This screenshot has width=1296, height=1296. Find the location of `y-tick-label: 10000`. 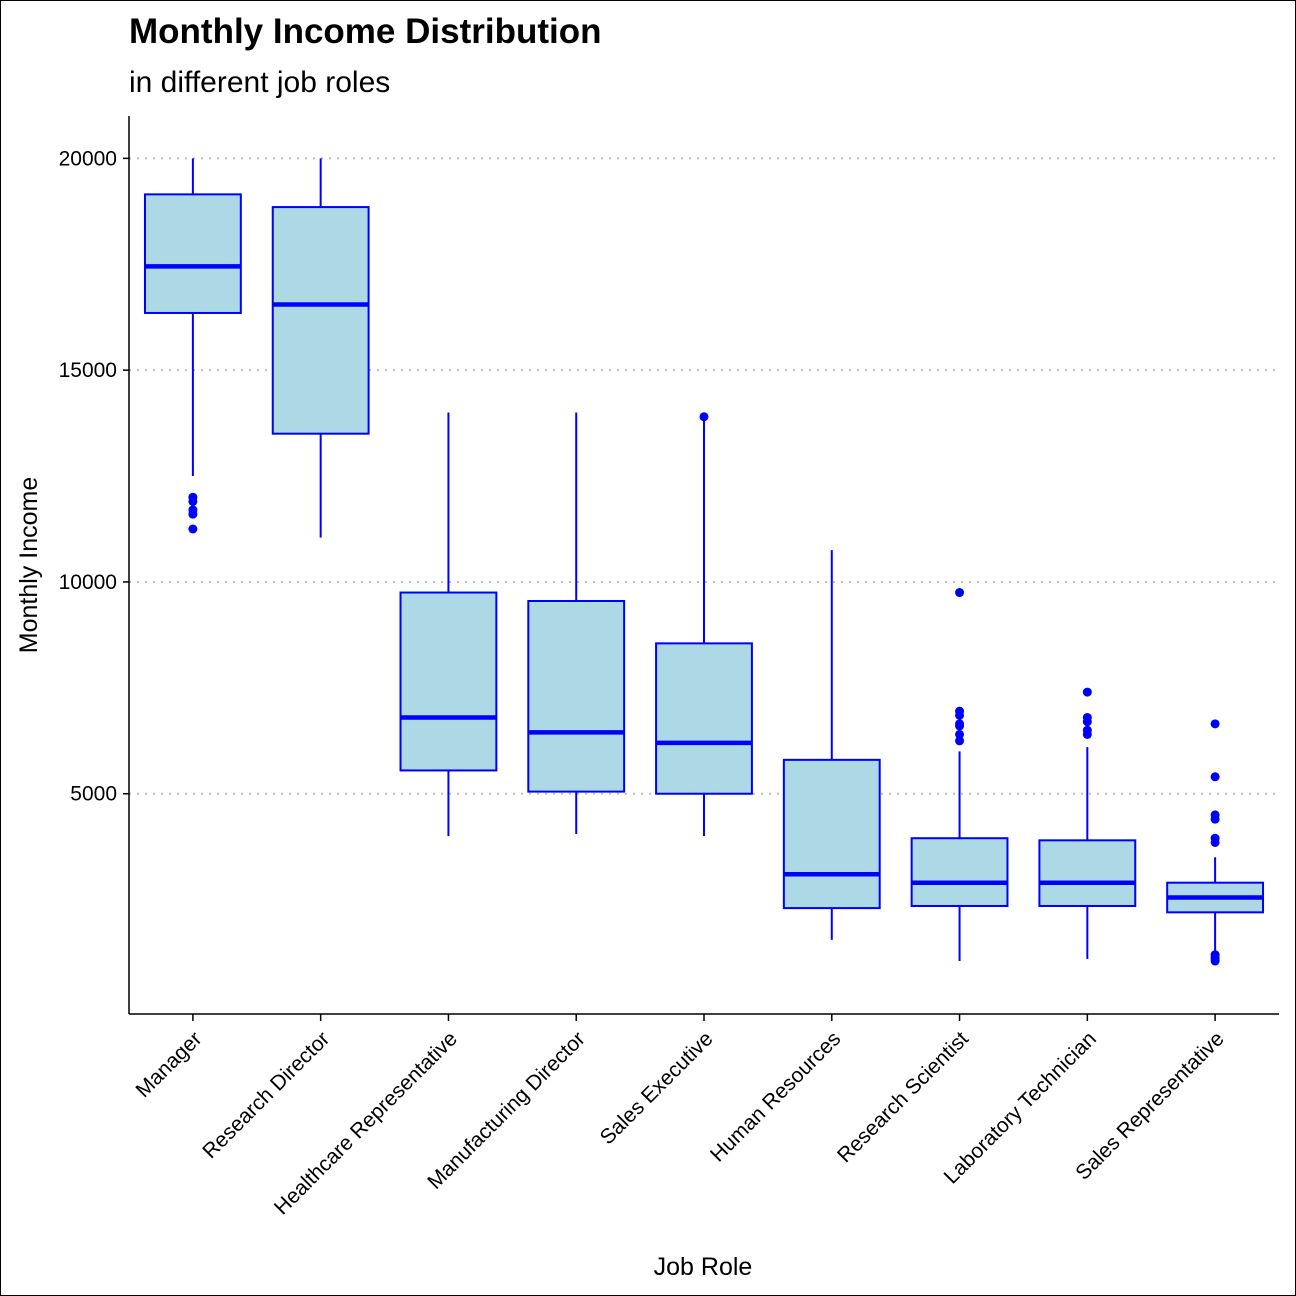

y-tick-label: 10000 is located at coordinates (88, 582).